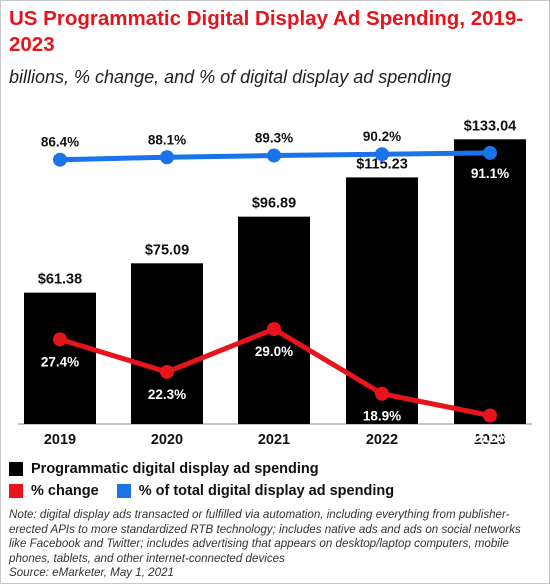 The height and width of the screenshot is (584, 550). I want to click on chart-source: Source: eMarketer, May 1, 2021, so click(91, 572).